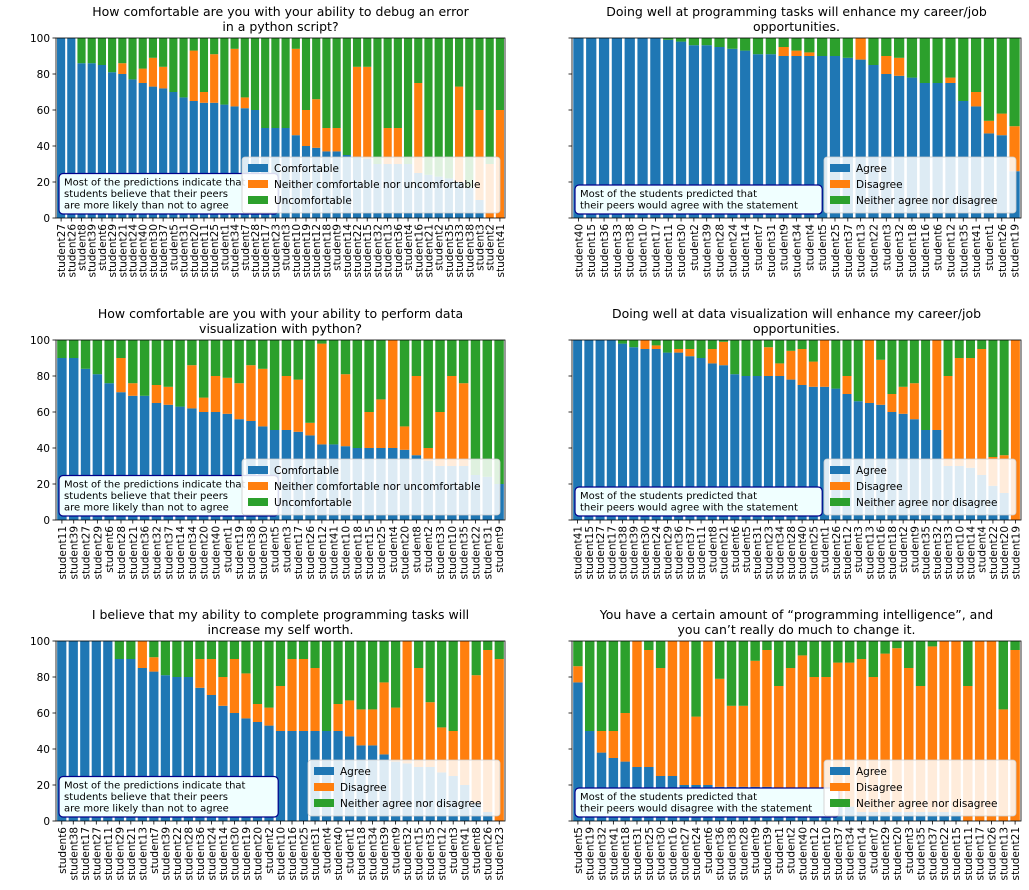 This screenshot has height=890, width=1029. What do you see at coordinates (280, 629) in the screenshot?
I see `chart-title: increase my self worth.` at bounding box center [280, 629].